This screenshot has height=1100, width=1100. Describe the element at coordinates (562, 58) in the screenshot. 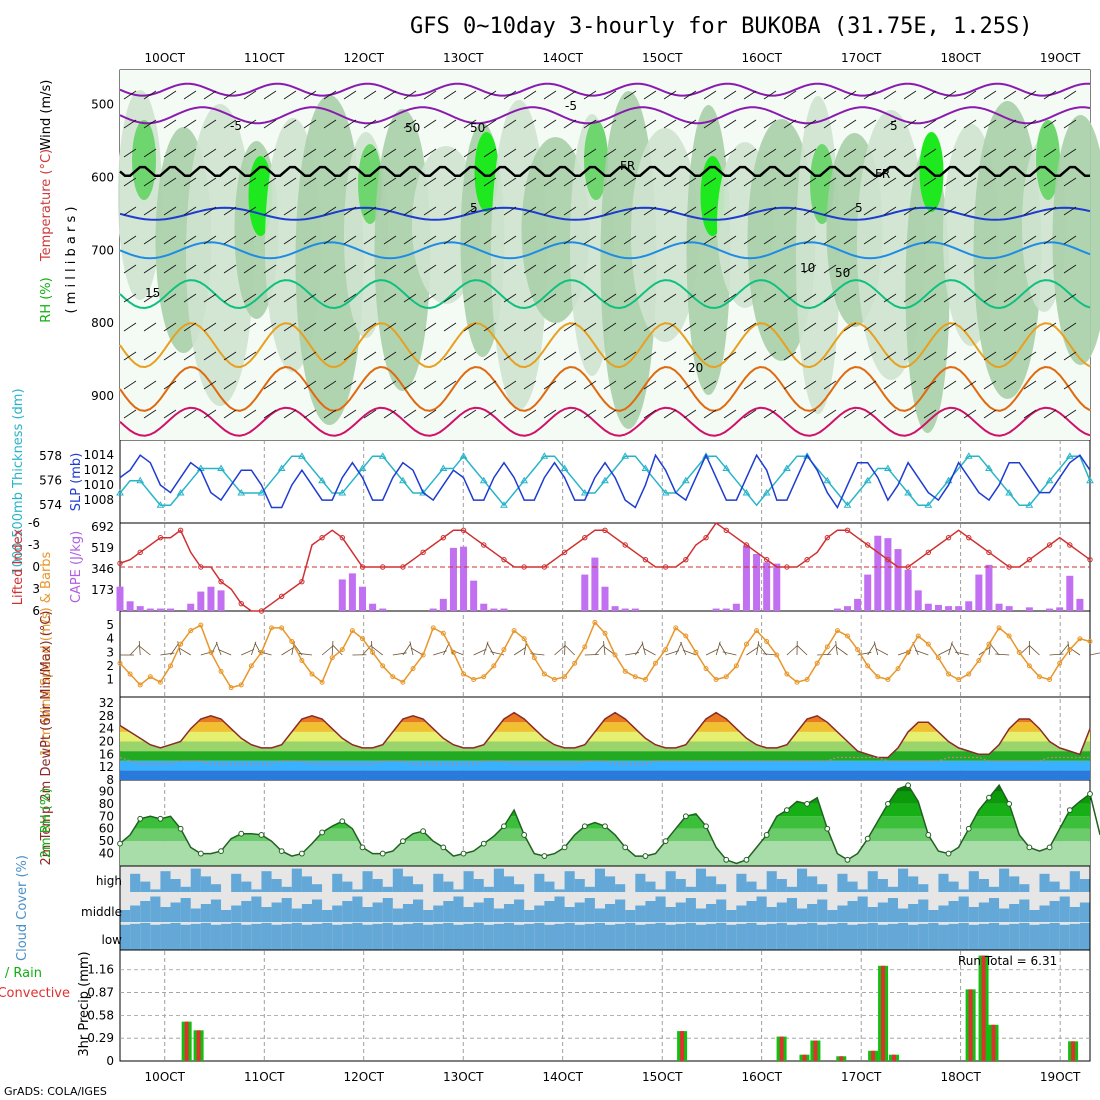

I see `top-date-tick-4: 14OCT` at that location.